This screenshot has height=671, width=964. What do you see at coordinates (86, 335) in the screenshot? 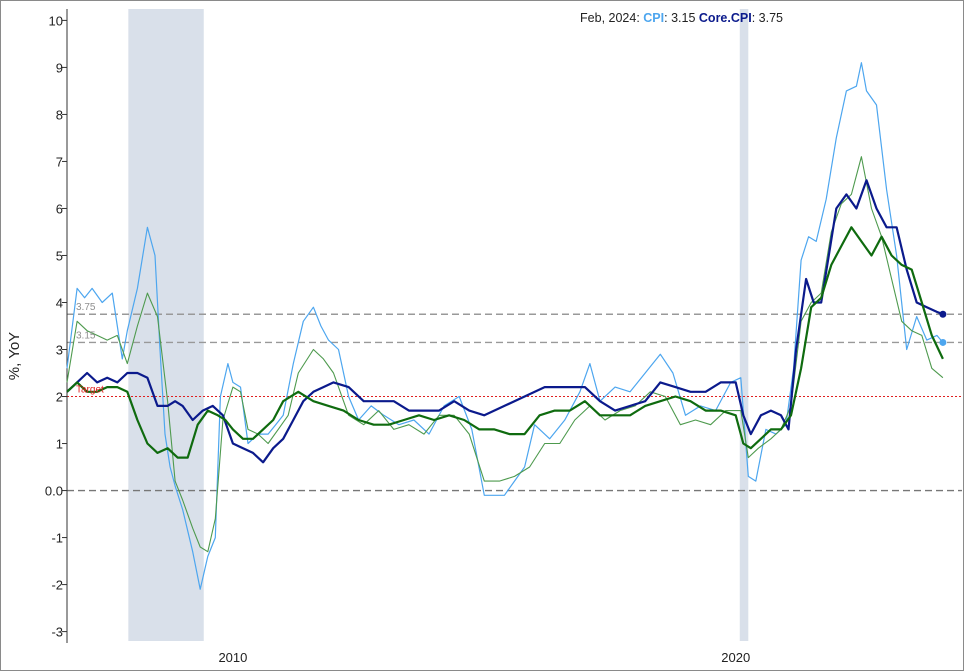
I see `reference-label-3.15: 3.15` at bounding box center [86, 335].